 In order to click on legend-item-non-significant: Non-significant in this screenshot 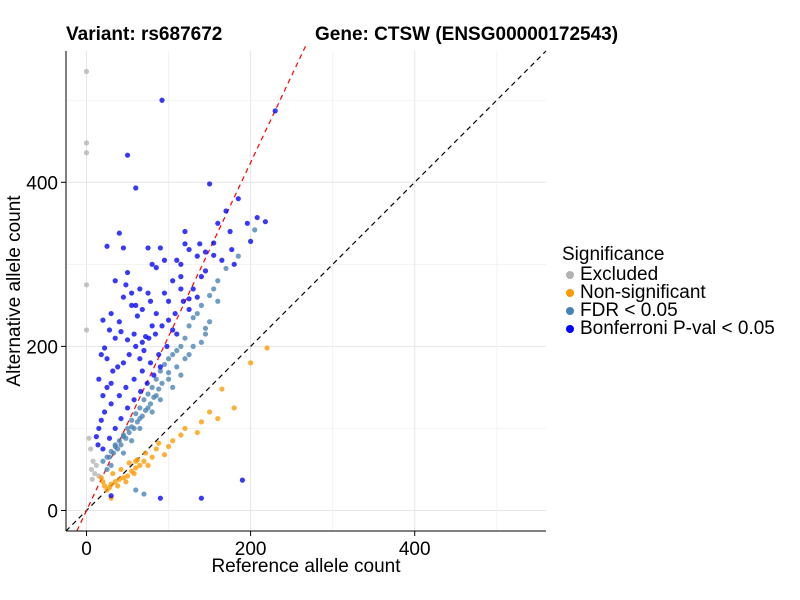, I will do `click(668, 292)`.